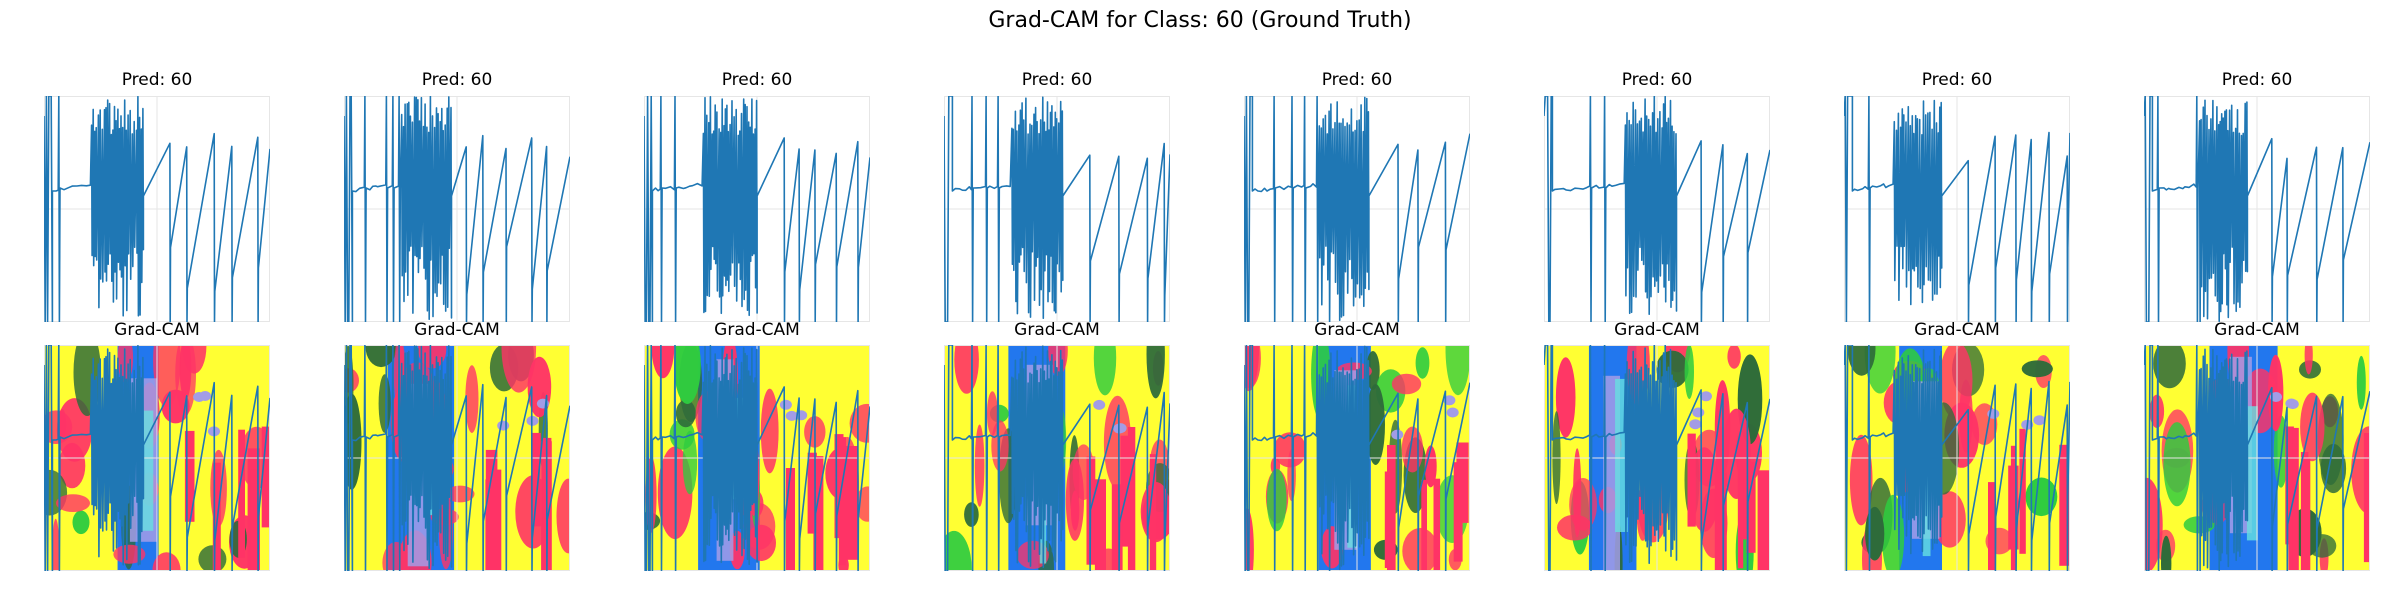 The height and width of the screenshot is (600, 2400). What do you see at coordinates (1057, 330) in the screenshot?
I see `gradcam-title-4: Grad-CAM` at bounding box center [1057, 330].